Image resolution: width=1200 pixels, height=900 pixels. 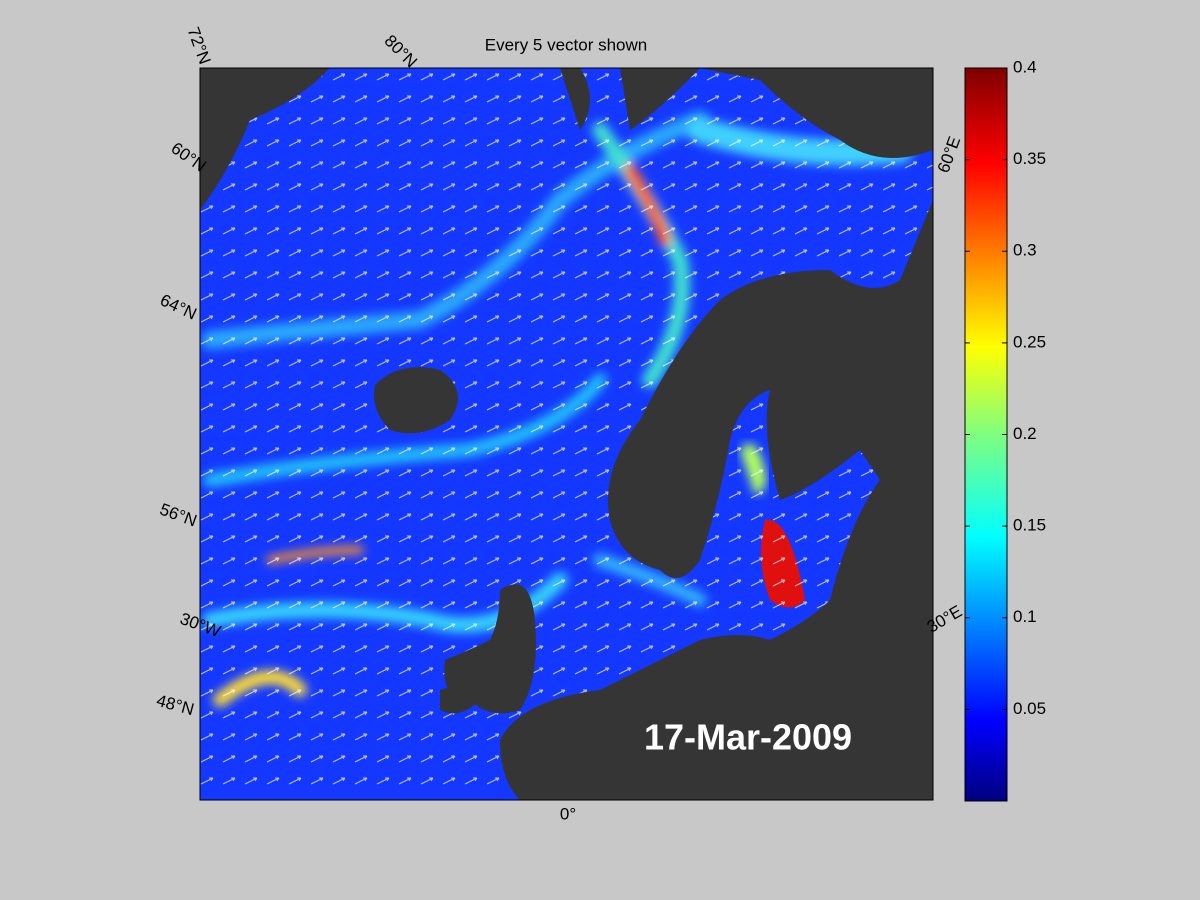 What do you see at coordinates (949, 154) in the screenshot?
I see `graticule-label: 60°E` at bounding box center [949, 154].